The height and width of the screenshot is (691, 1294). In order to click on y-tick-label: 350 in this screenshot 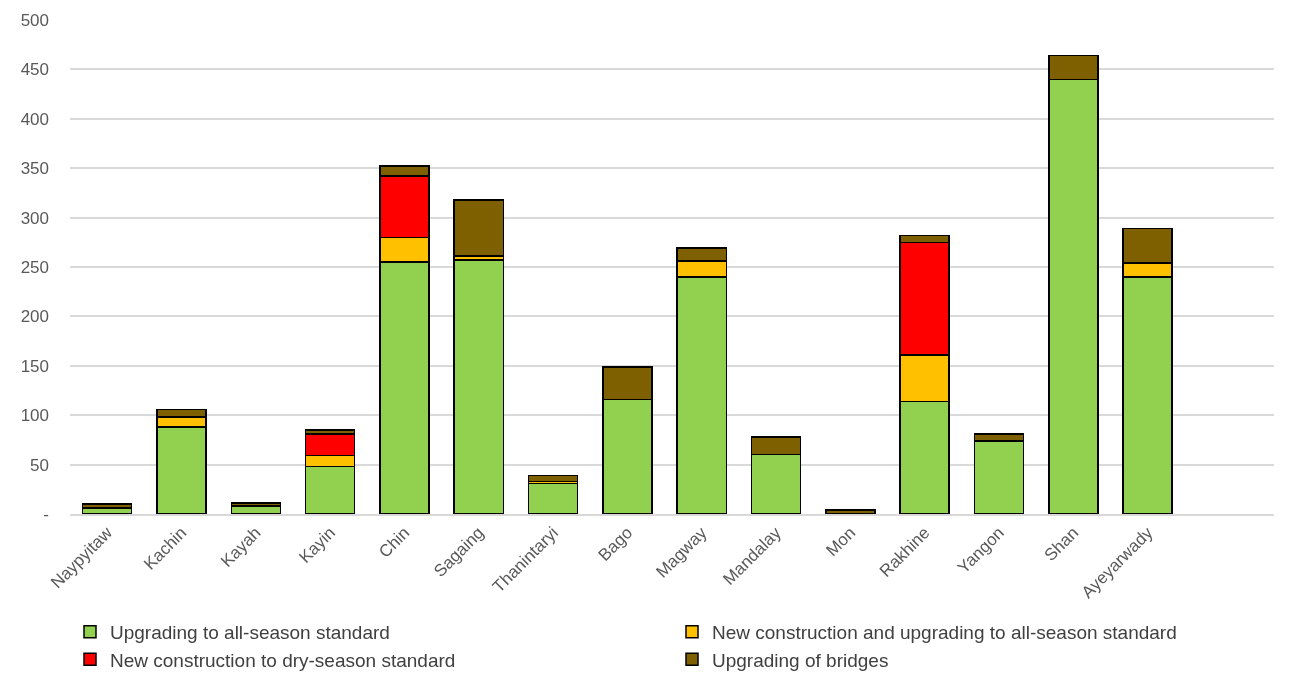, I will do `click(34, 169)`.